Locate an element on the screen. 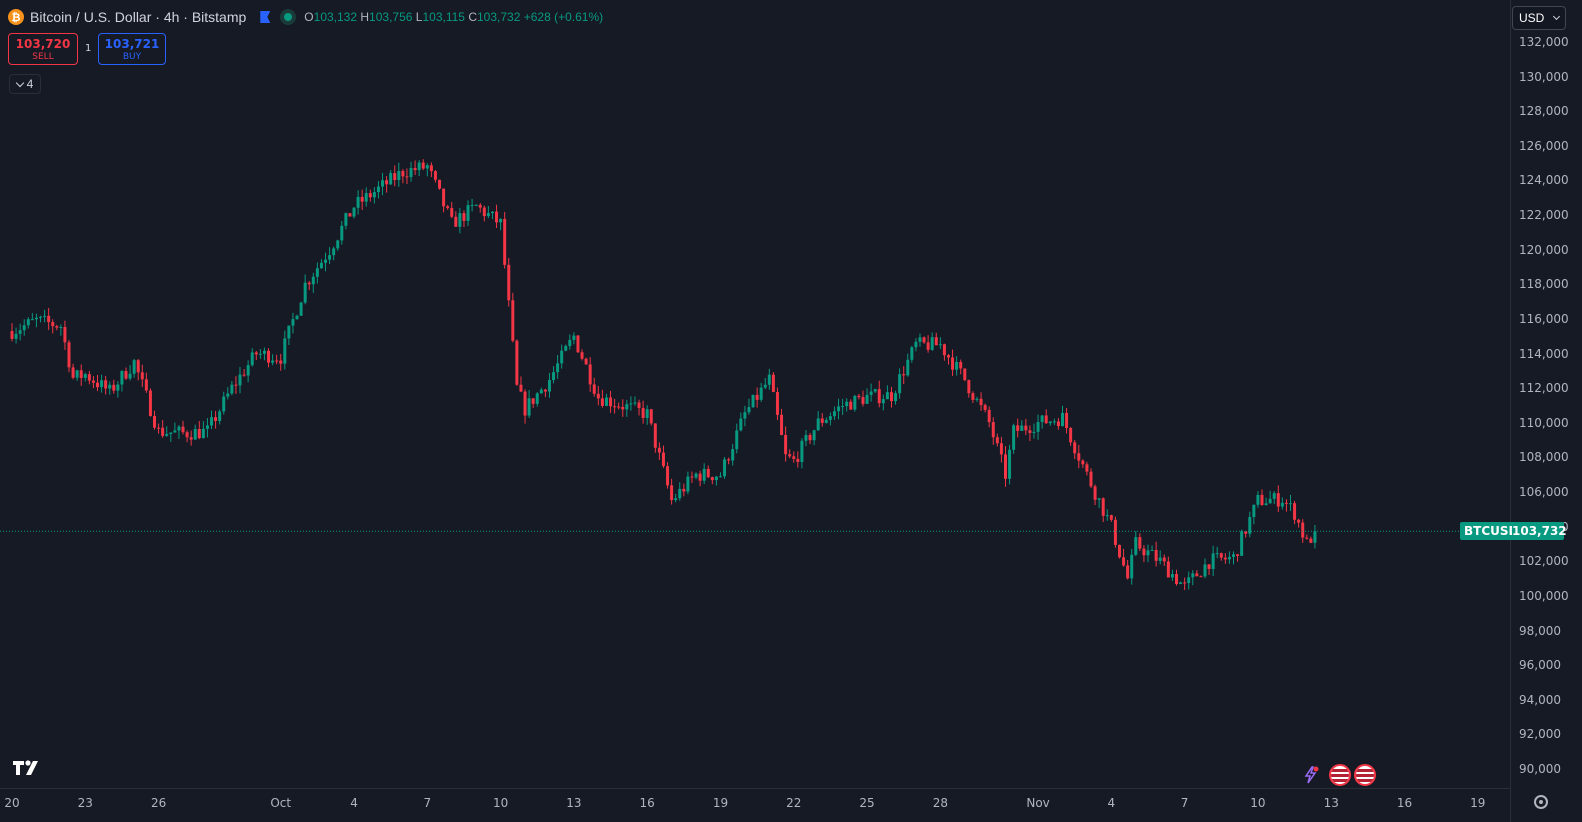  open-label: O is located at coordinates (309, 17).